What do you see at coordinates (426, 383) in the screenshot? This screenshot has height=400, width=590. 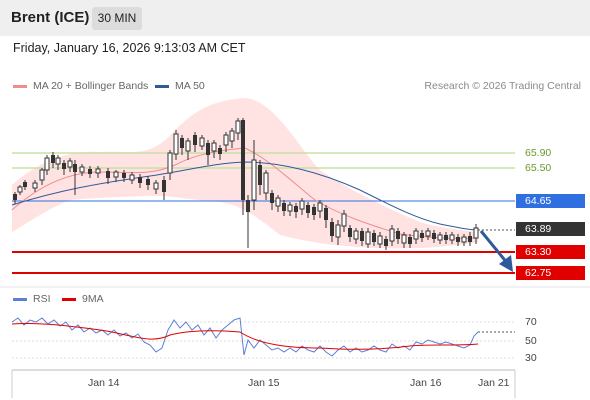 I see `x-label-jan16: Jan 16` at bounding box center [426, 383].